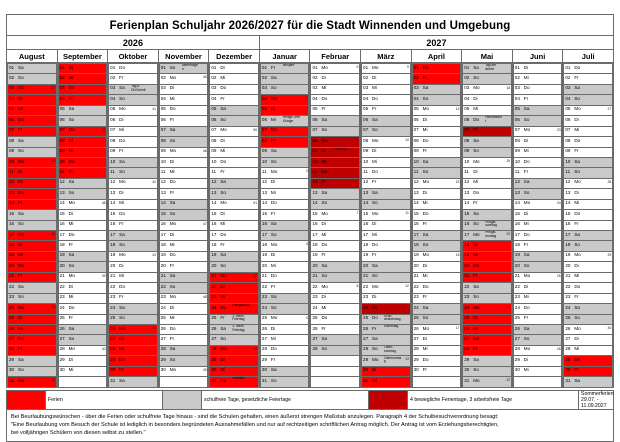 This screenshot has width=620, height=442. Describe the element at coordinates (32, 350) in the screenshot. I see `day-cell: 28 Fr` at that location.